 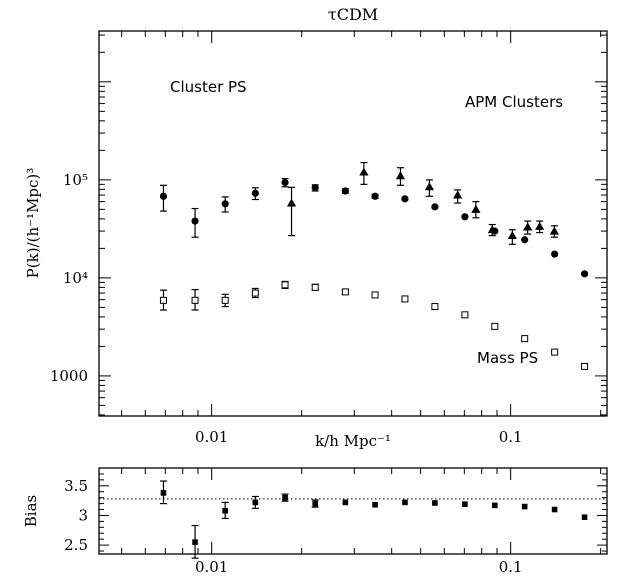 I want to click on main-y-tick-labels: 1000 10⁴ 10⁵, so click(x=69, y=278).